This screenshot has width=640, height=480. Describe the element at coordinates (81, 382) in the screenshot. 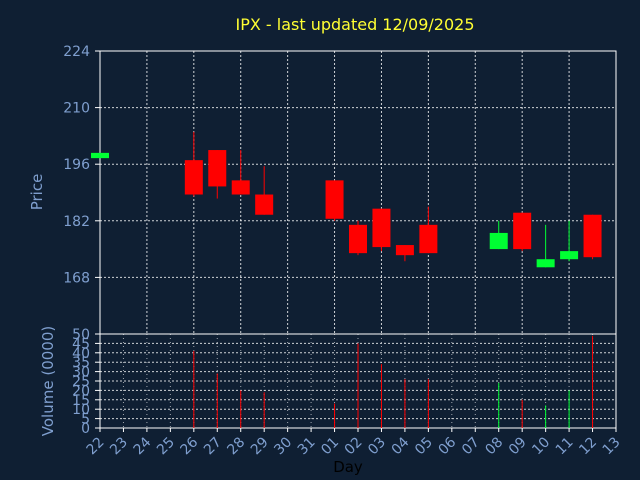

I see `volume-tick-label: 25` at that location.